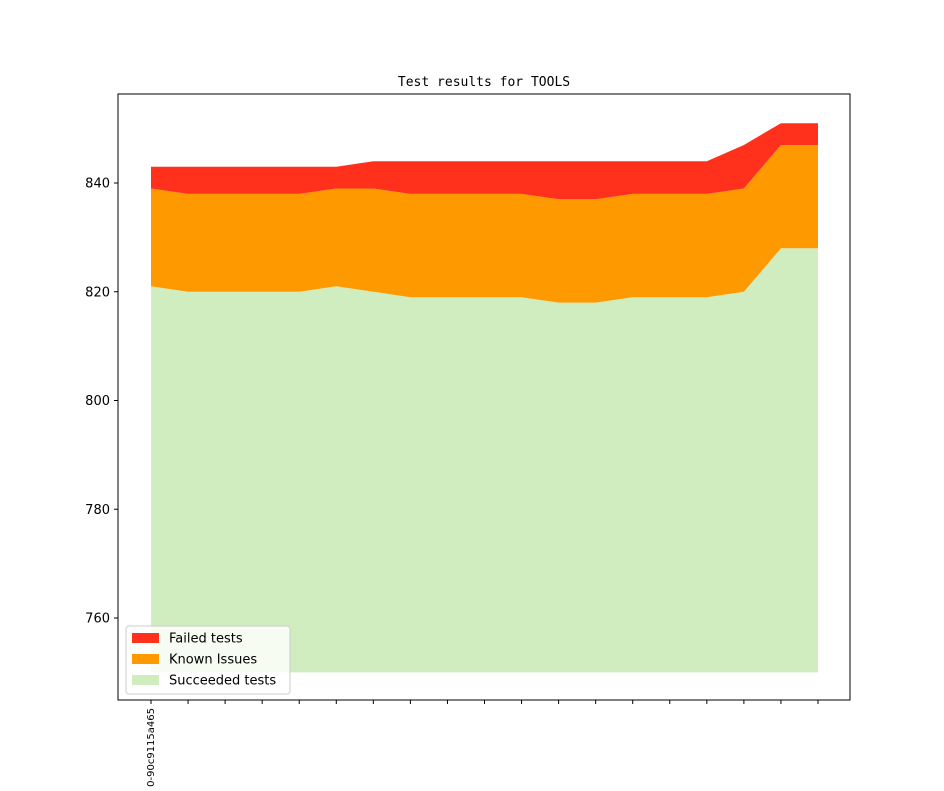 This screenshot has width=944, height=791. I want to click on legend-label-known-issues: Known Issues, so click(213, 660).